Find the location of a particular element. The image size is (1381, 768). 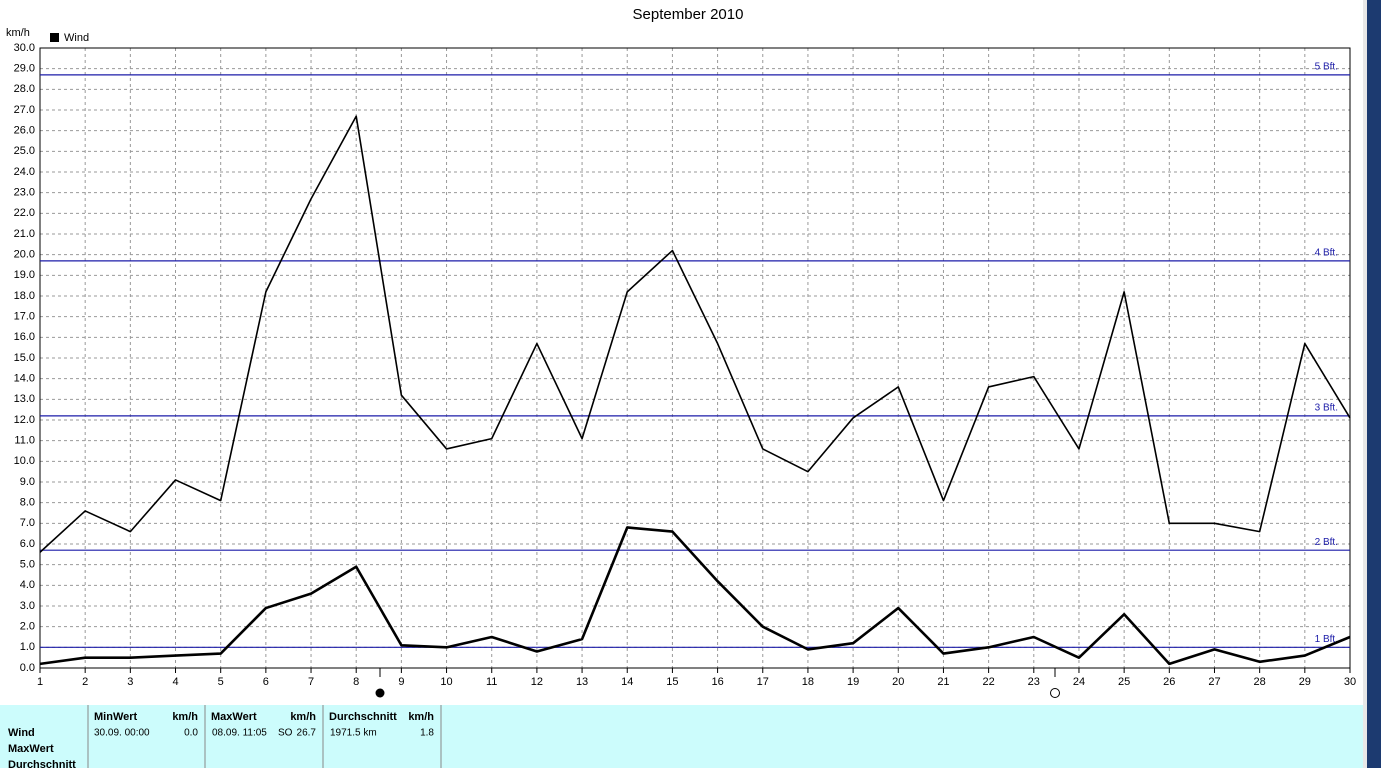

x-tick-label: 15 is located at coordinates (672, 682).